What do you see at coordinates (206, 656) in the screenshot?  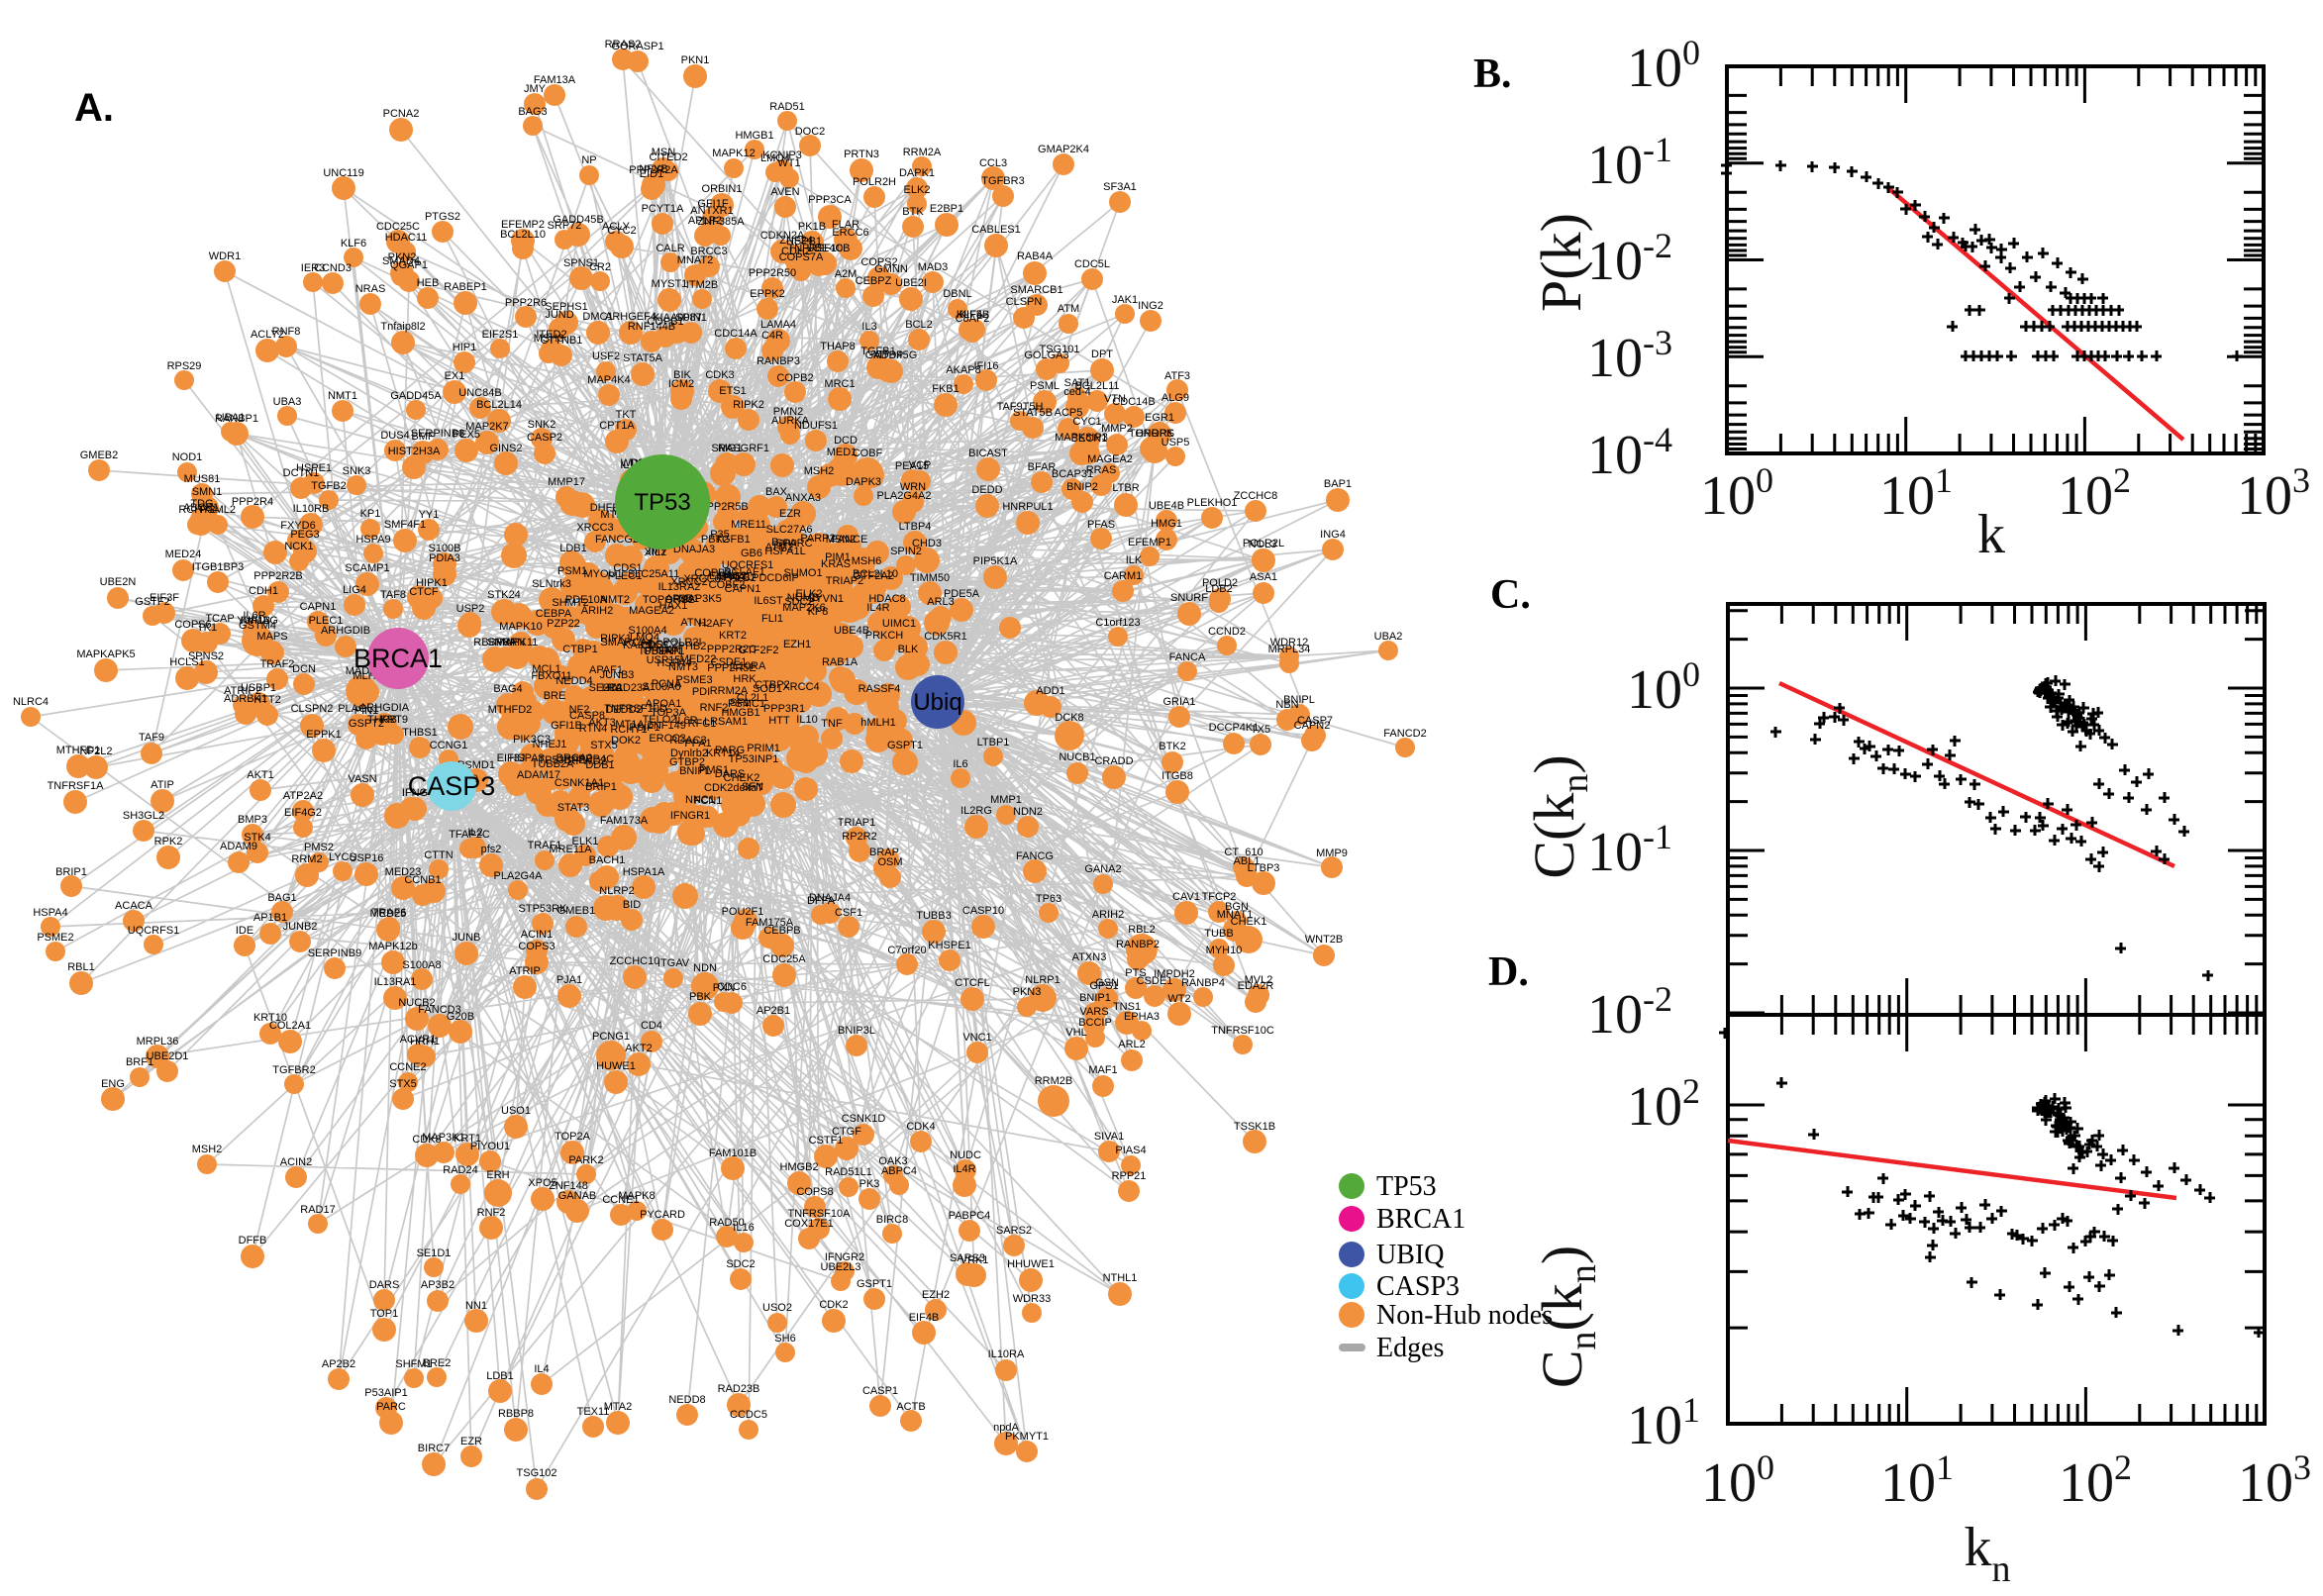 I see `svg-text: SPNS2` at bounding box center [206, 656].